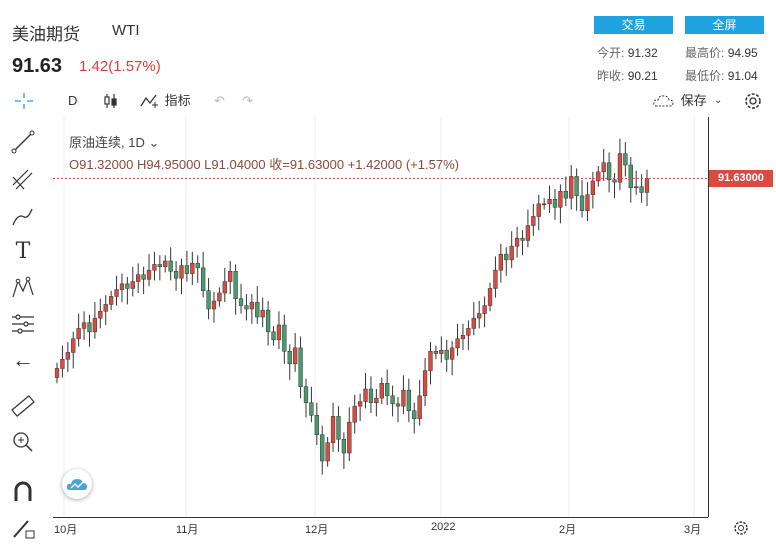 The image size is (776, 546). Describe the element at coordinates (23, 324) in the screenshot. I see `measure-icon` at that location.